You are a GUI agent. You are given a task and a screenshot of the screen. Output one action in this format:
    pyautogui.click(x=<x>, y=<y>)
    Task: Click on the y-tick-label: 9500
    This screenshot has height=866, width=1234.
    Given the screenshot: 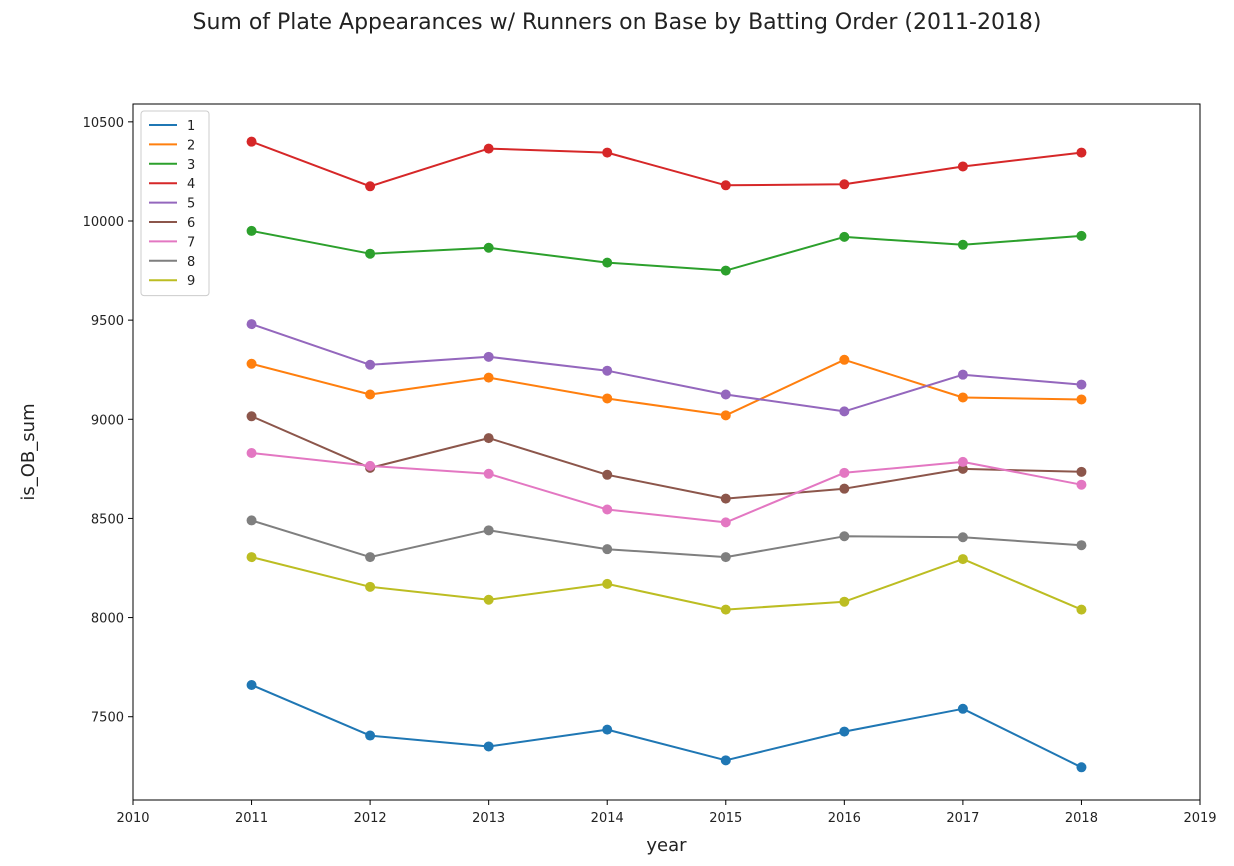 What is the action you would take?
    pyautogui.click(x=107, y=321)
    